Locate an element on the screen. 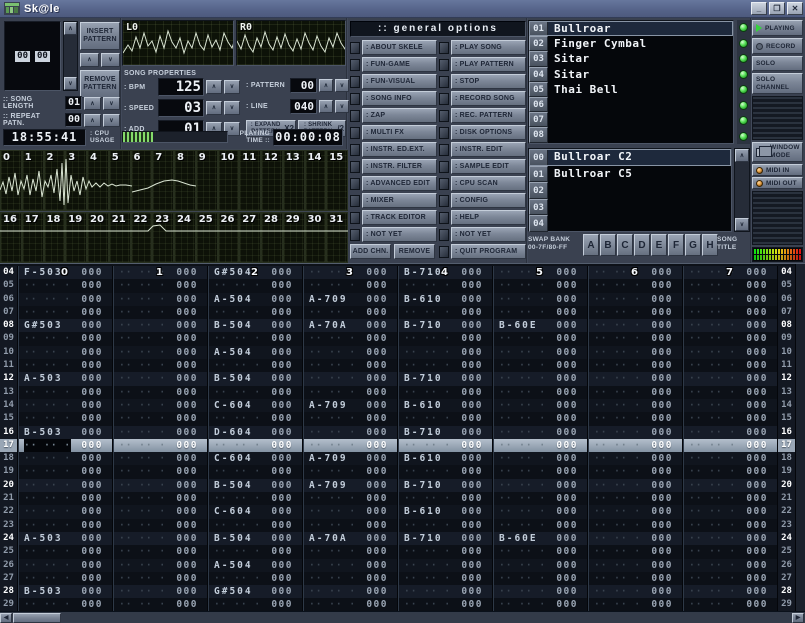  horizontal-scrollbar: ◀ ▶ is located at coordinates (402, 617).